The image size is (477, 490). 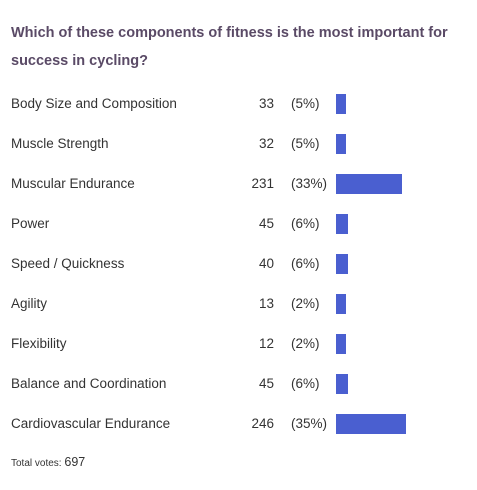 I want to click on poll-answer: Body Size and Composition 33 (5%), so click(x=238, y=104).